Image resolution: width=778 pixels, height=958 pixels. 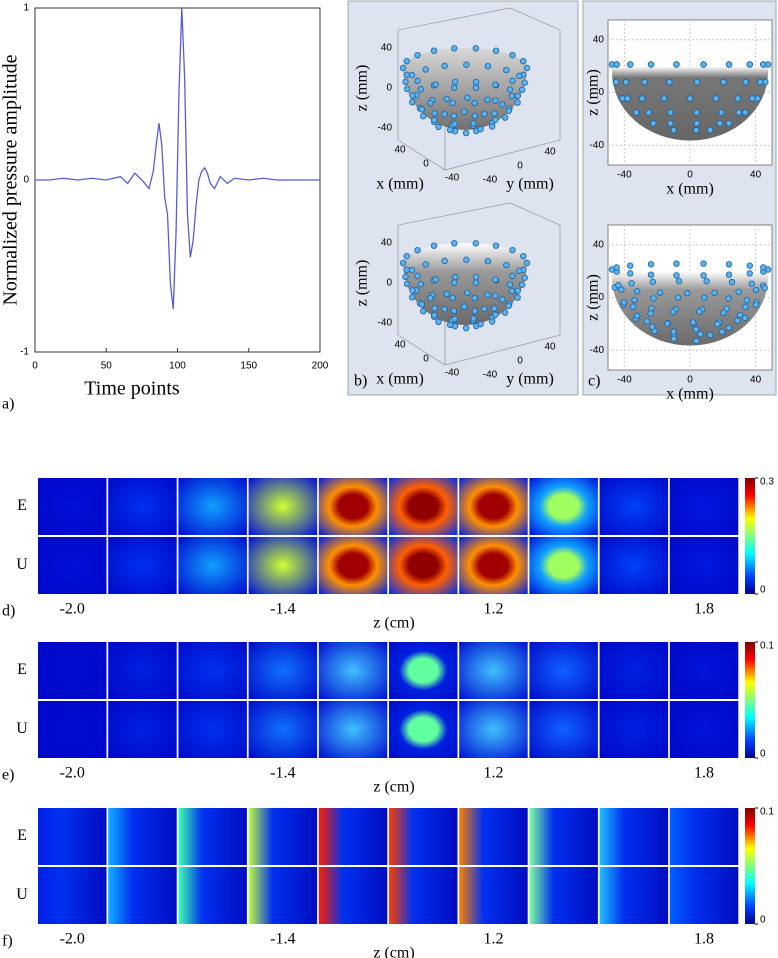 What do you see at coordinates (22, 835) in the screenshot?
I see `row-label: E` at bounding box center [22, 835].